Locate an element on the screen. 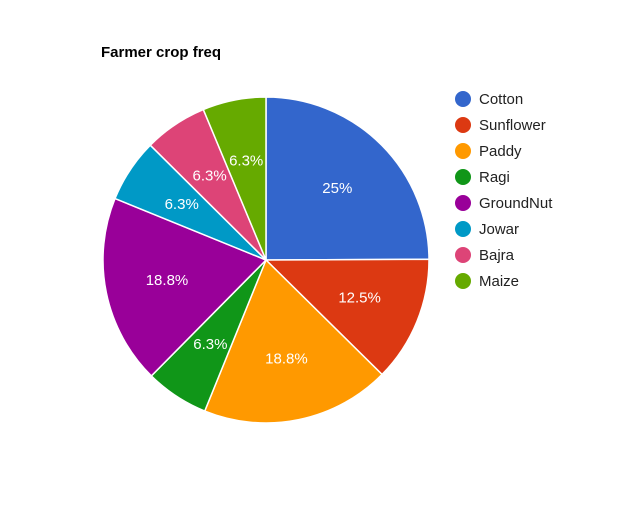  pie-slice-sunflower is located at coordinates (347, 317).